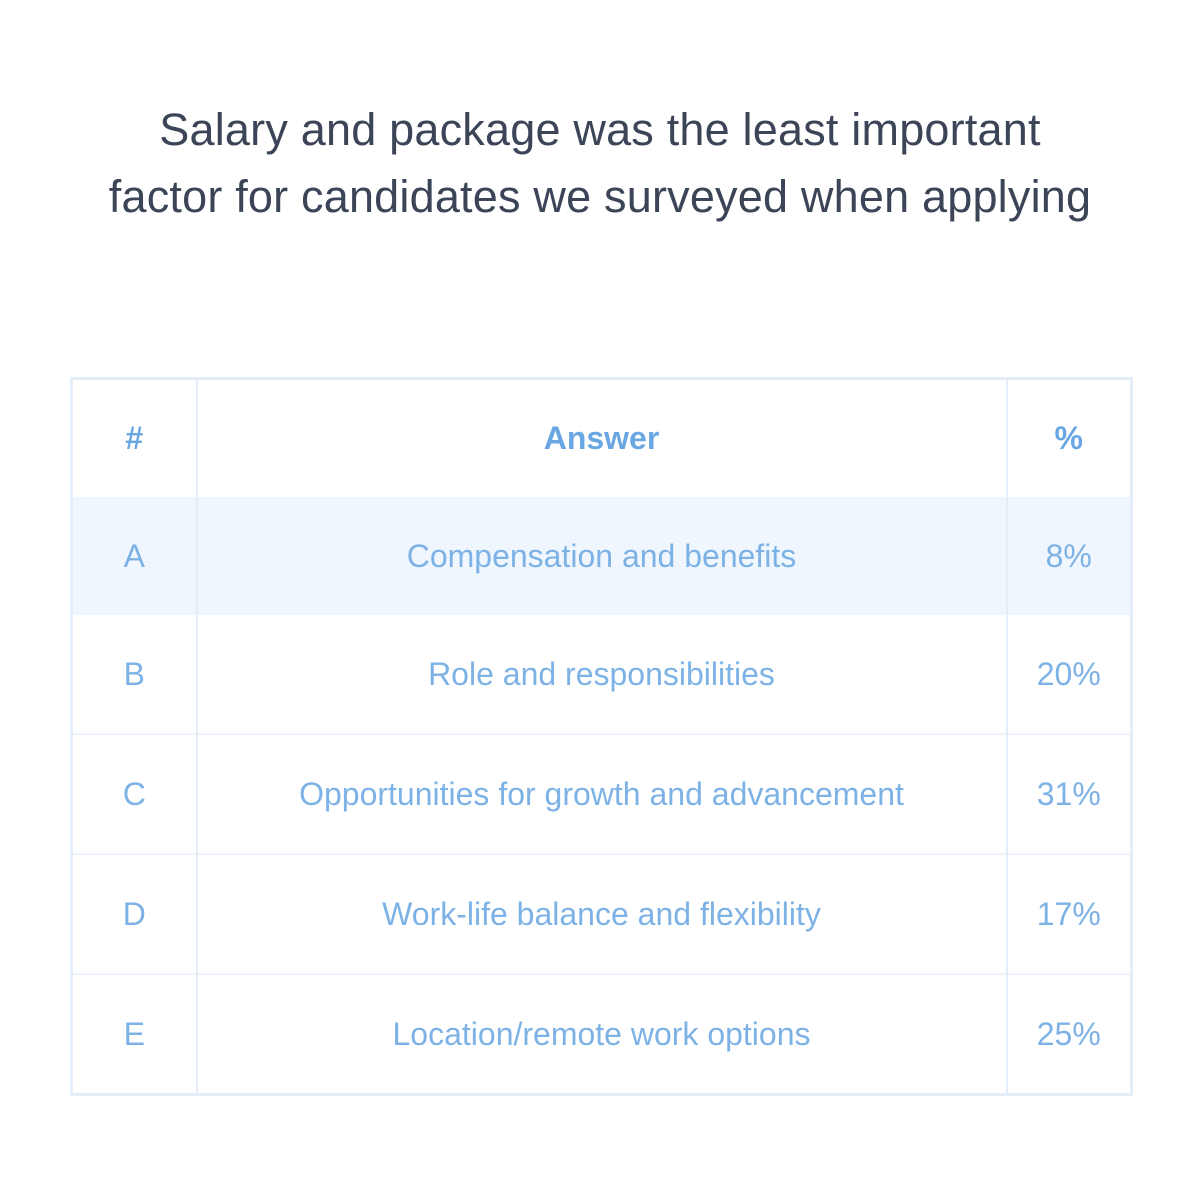 The image size is (1200, 1200). I want to click on table-row: A Compensation and benefits 8%, so click(601, 556).